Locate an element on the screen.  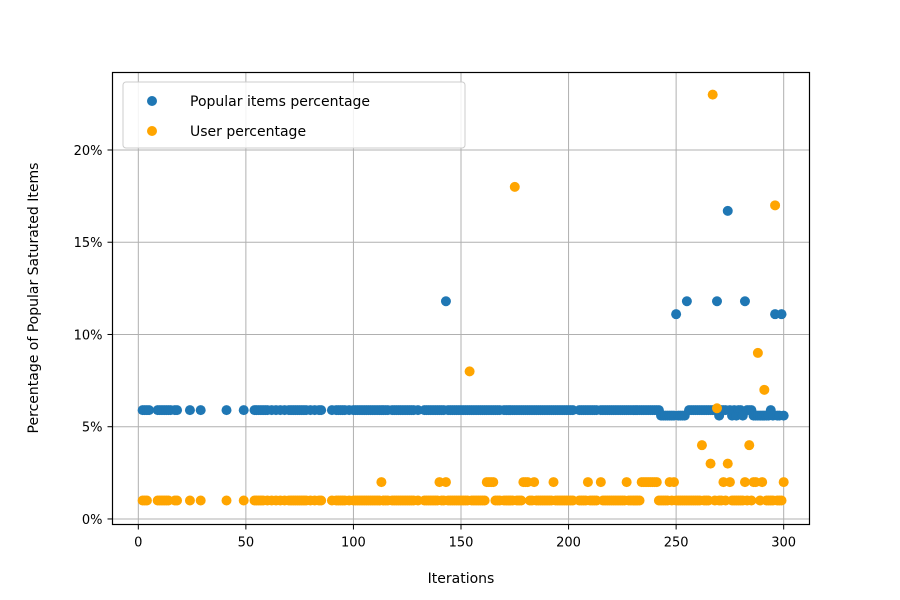
x-tick-label: 300 is located at coordinates (783, 543).